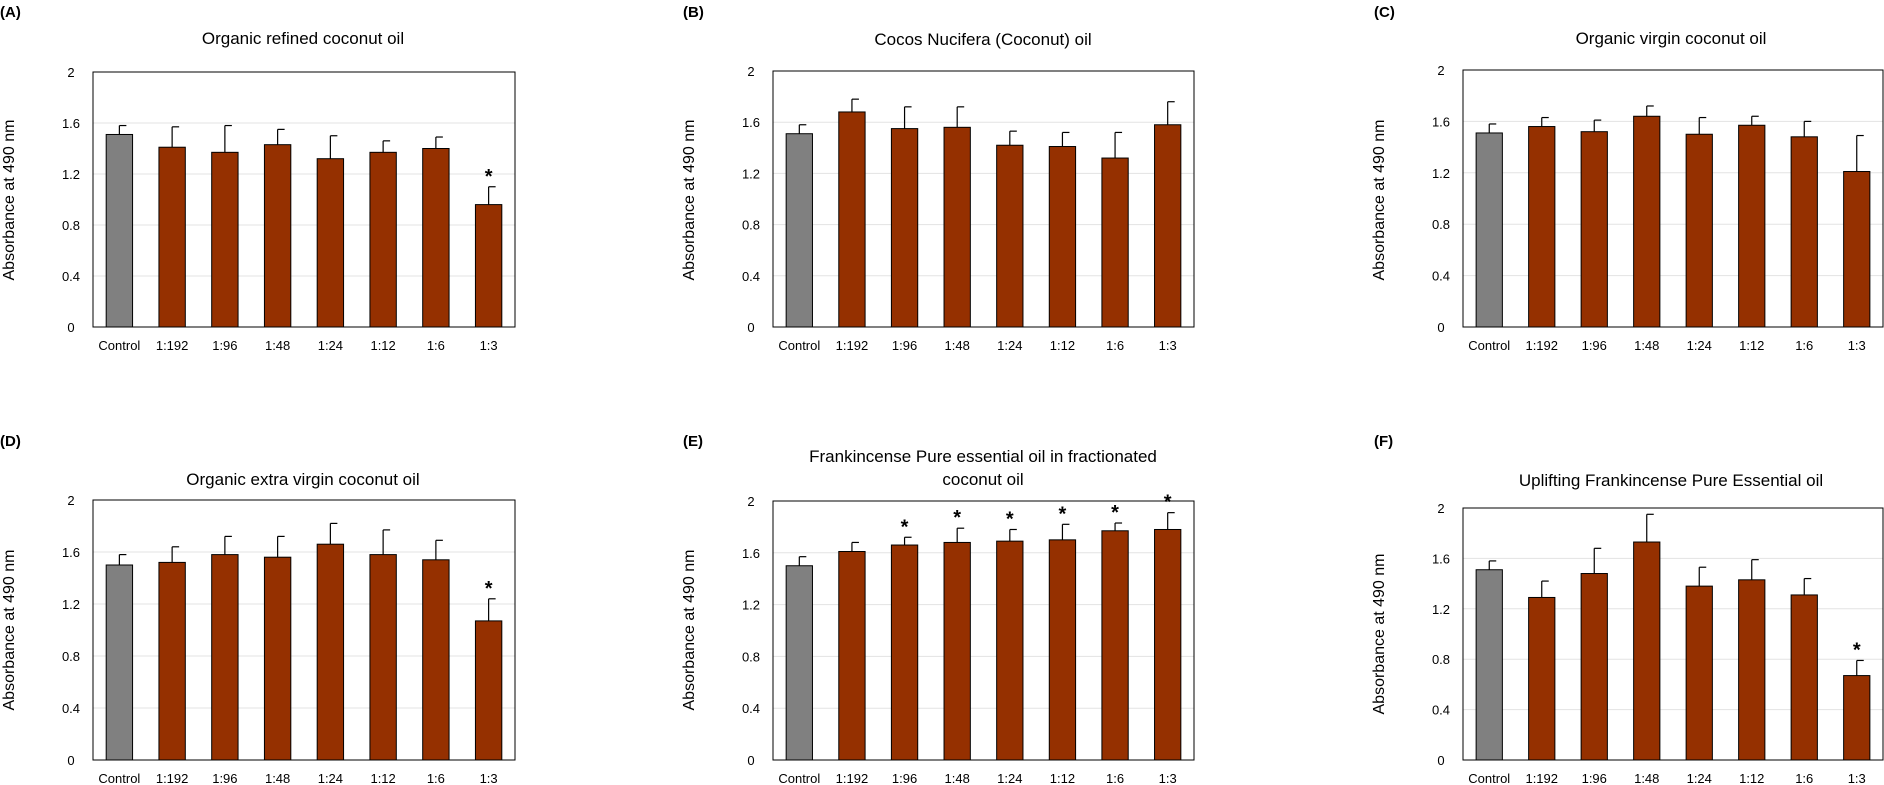 The width and height of the screenshot is (1884, 785). I want to click on panel-letter: (E), so click(693, 441).